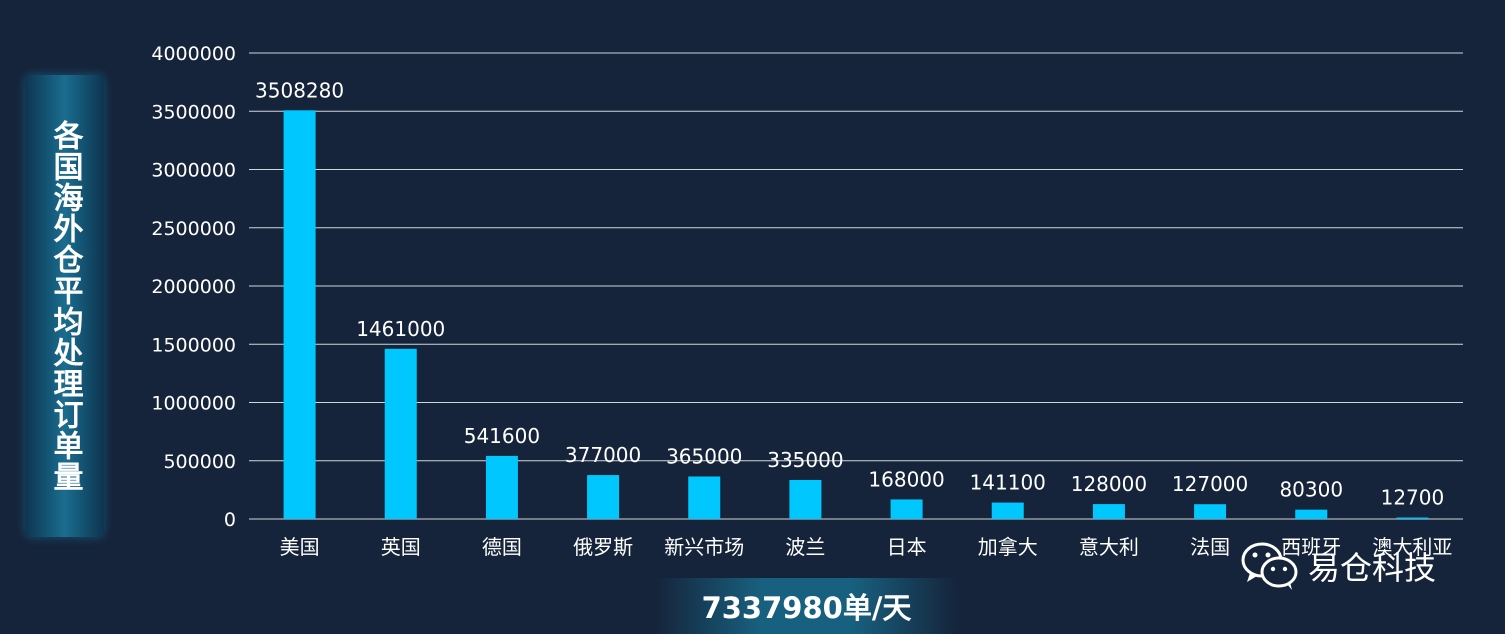  I want to click on data-label: 3508280, so click(299, 90).